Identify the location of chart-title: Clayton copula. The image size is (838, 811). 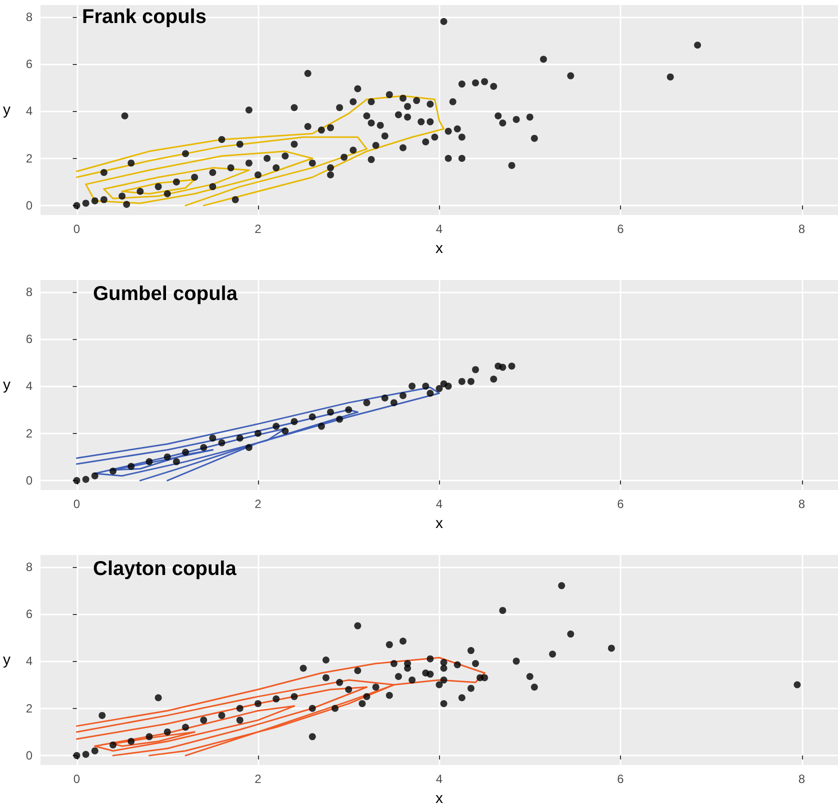
(165, 569).